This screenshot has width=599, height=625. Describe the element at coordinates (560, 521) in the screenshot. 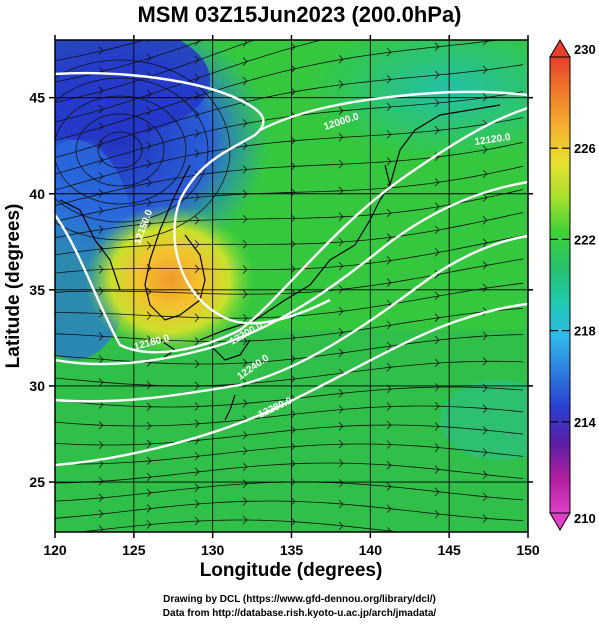

I see `colorbar-bottom-arrow` at that location.